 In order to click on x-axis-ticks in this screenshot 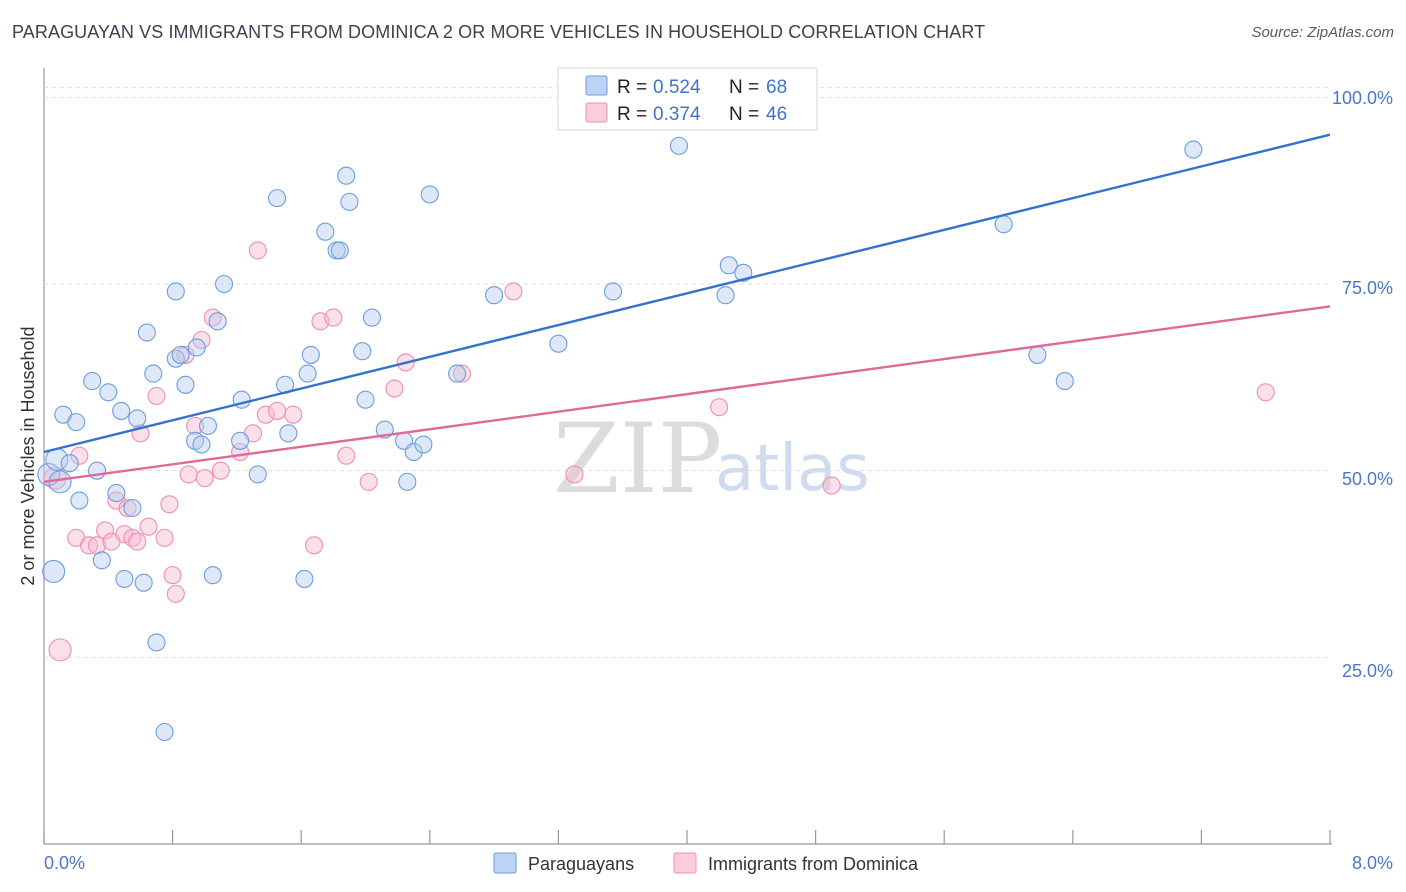, I will do `click(687, 837)`.